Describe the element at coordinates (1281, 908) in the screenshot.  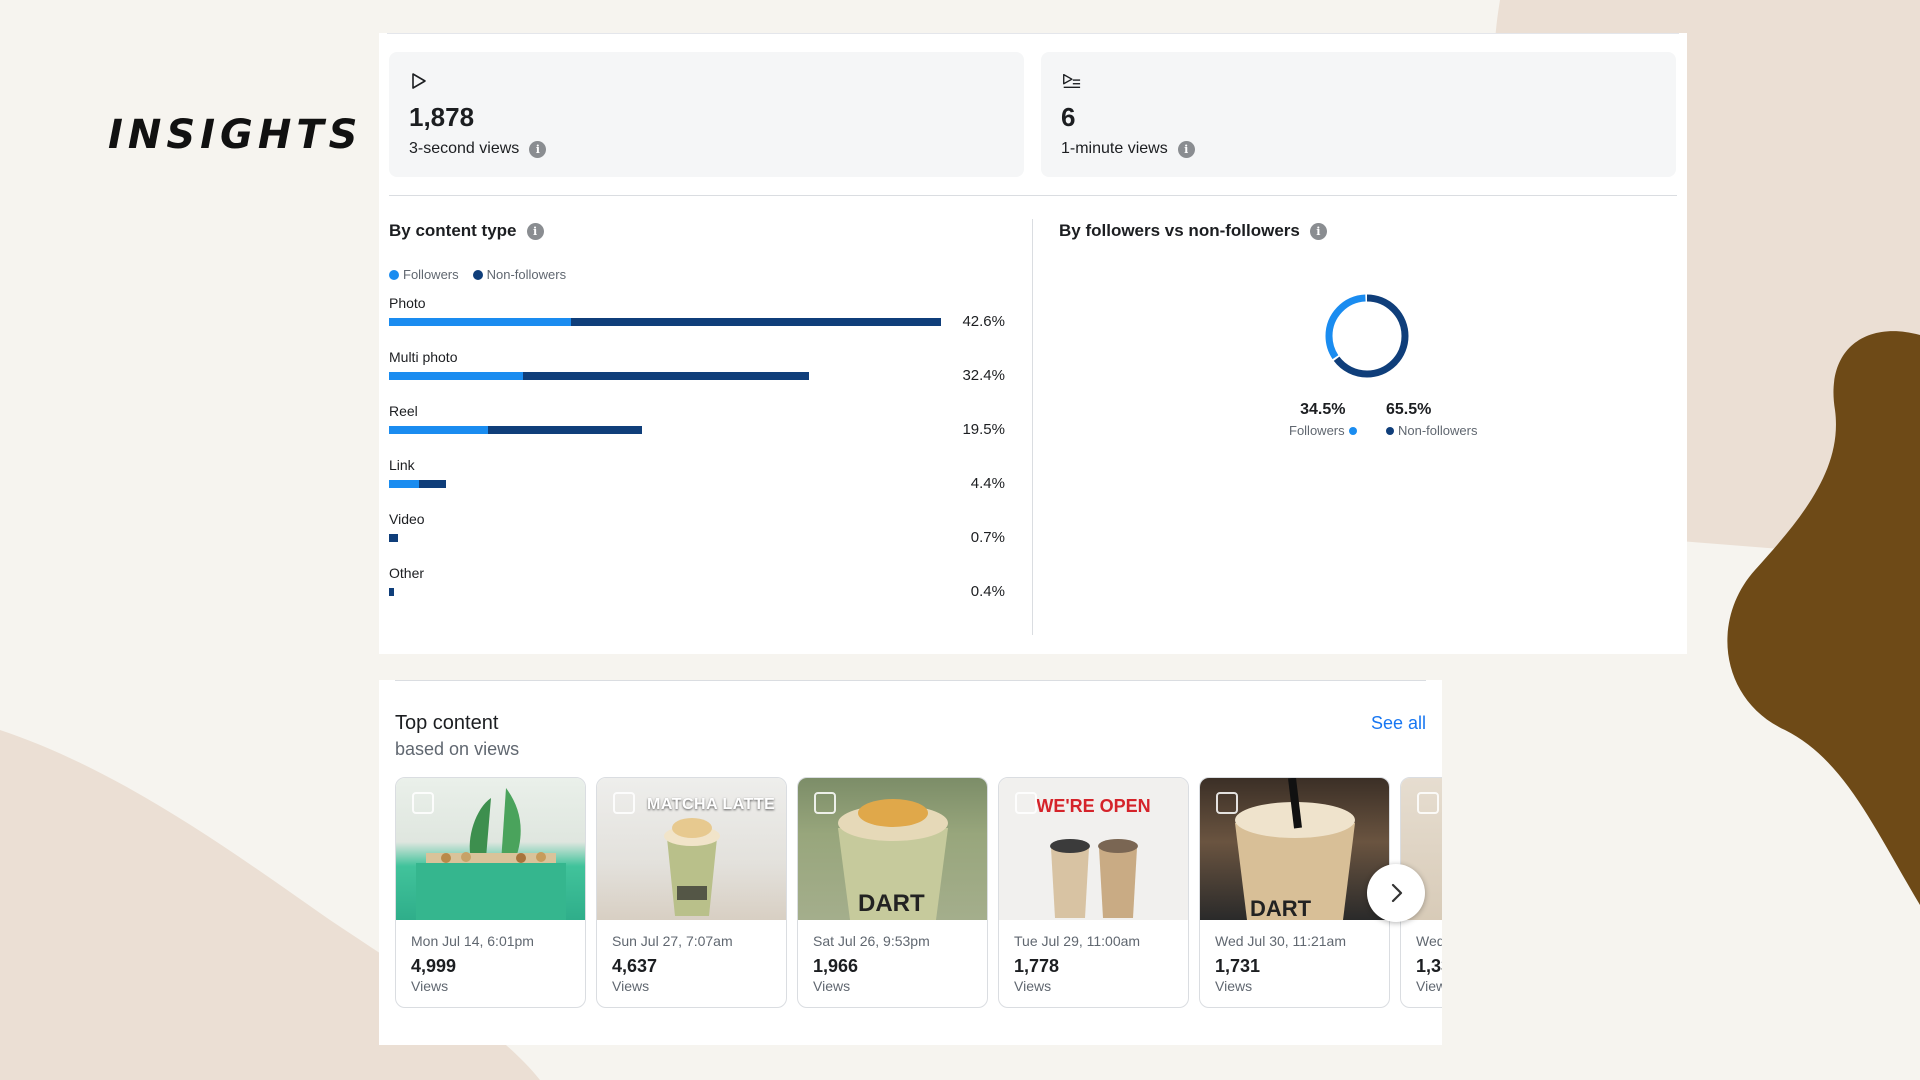
I see `thumb-caption: DART` at that location.